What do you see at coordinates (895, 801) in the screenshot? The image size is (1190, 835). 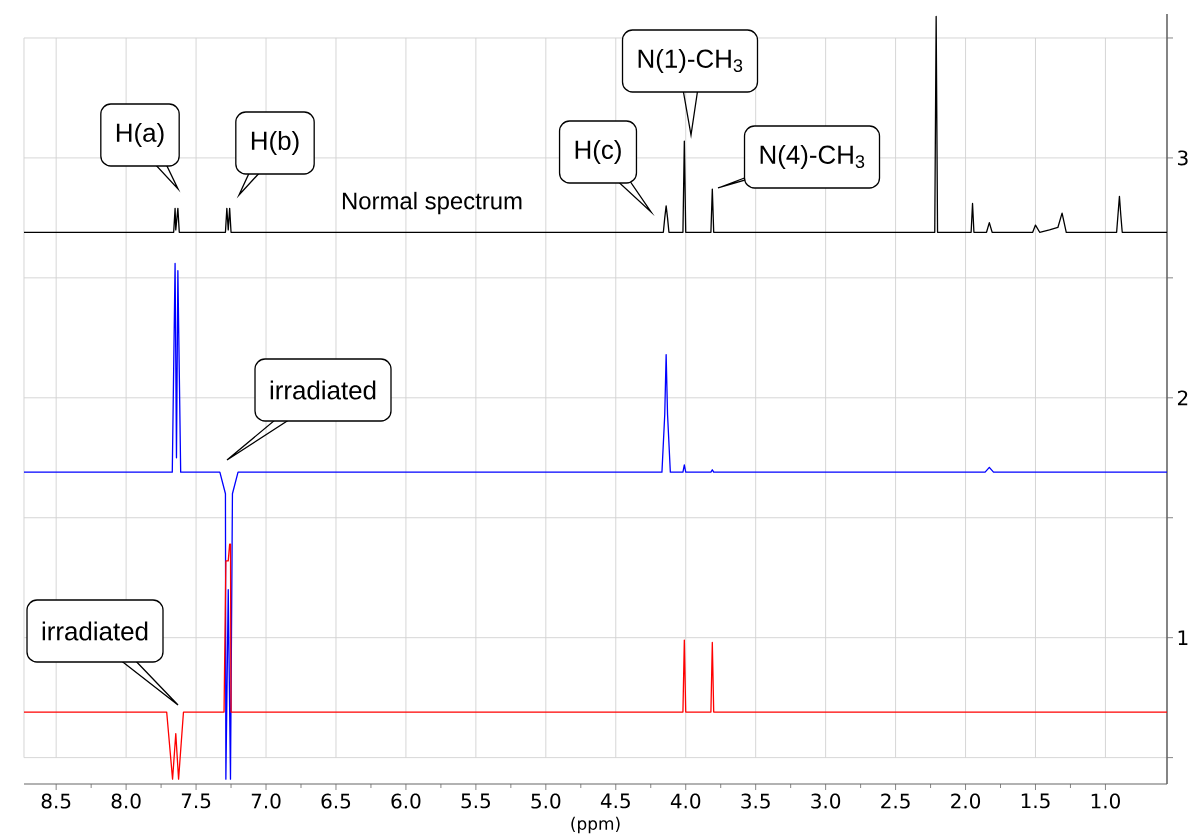 I see `x-tick-label: 2.5` at bounding box center [895, 801].